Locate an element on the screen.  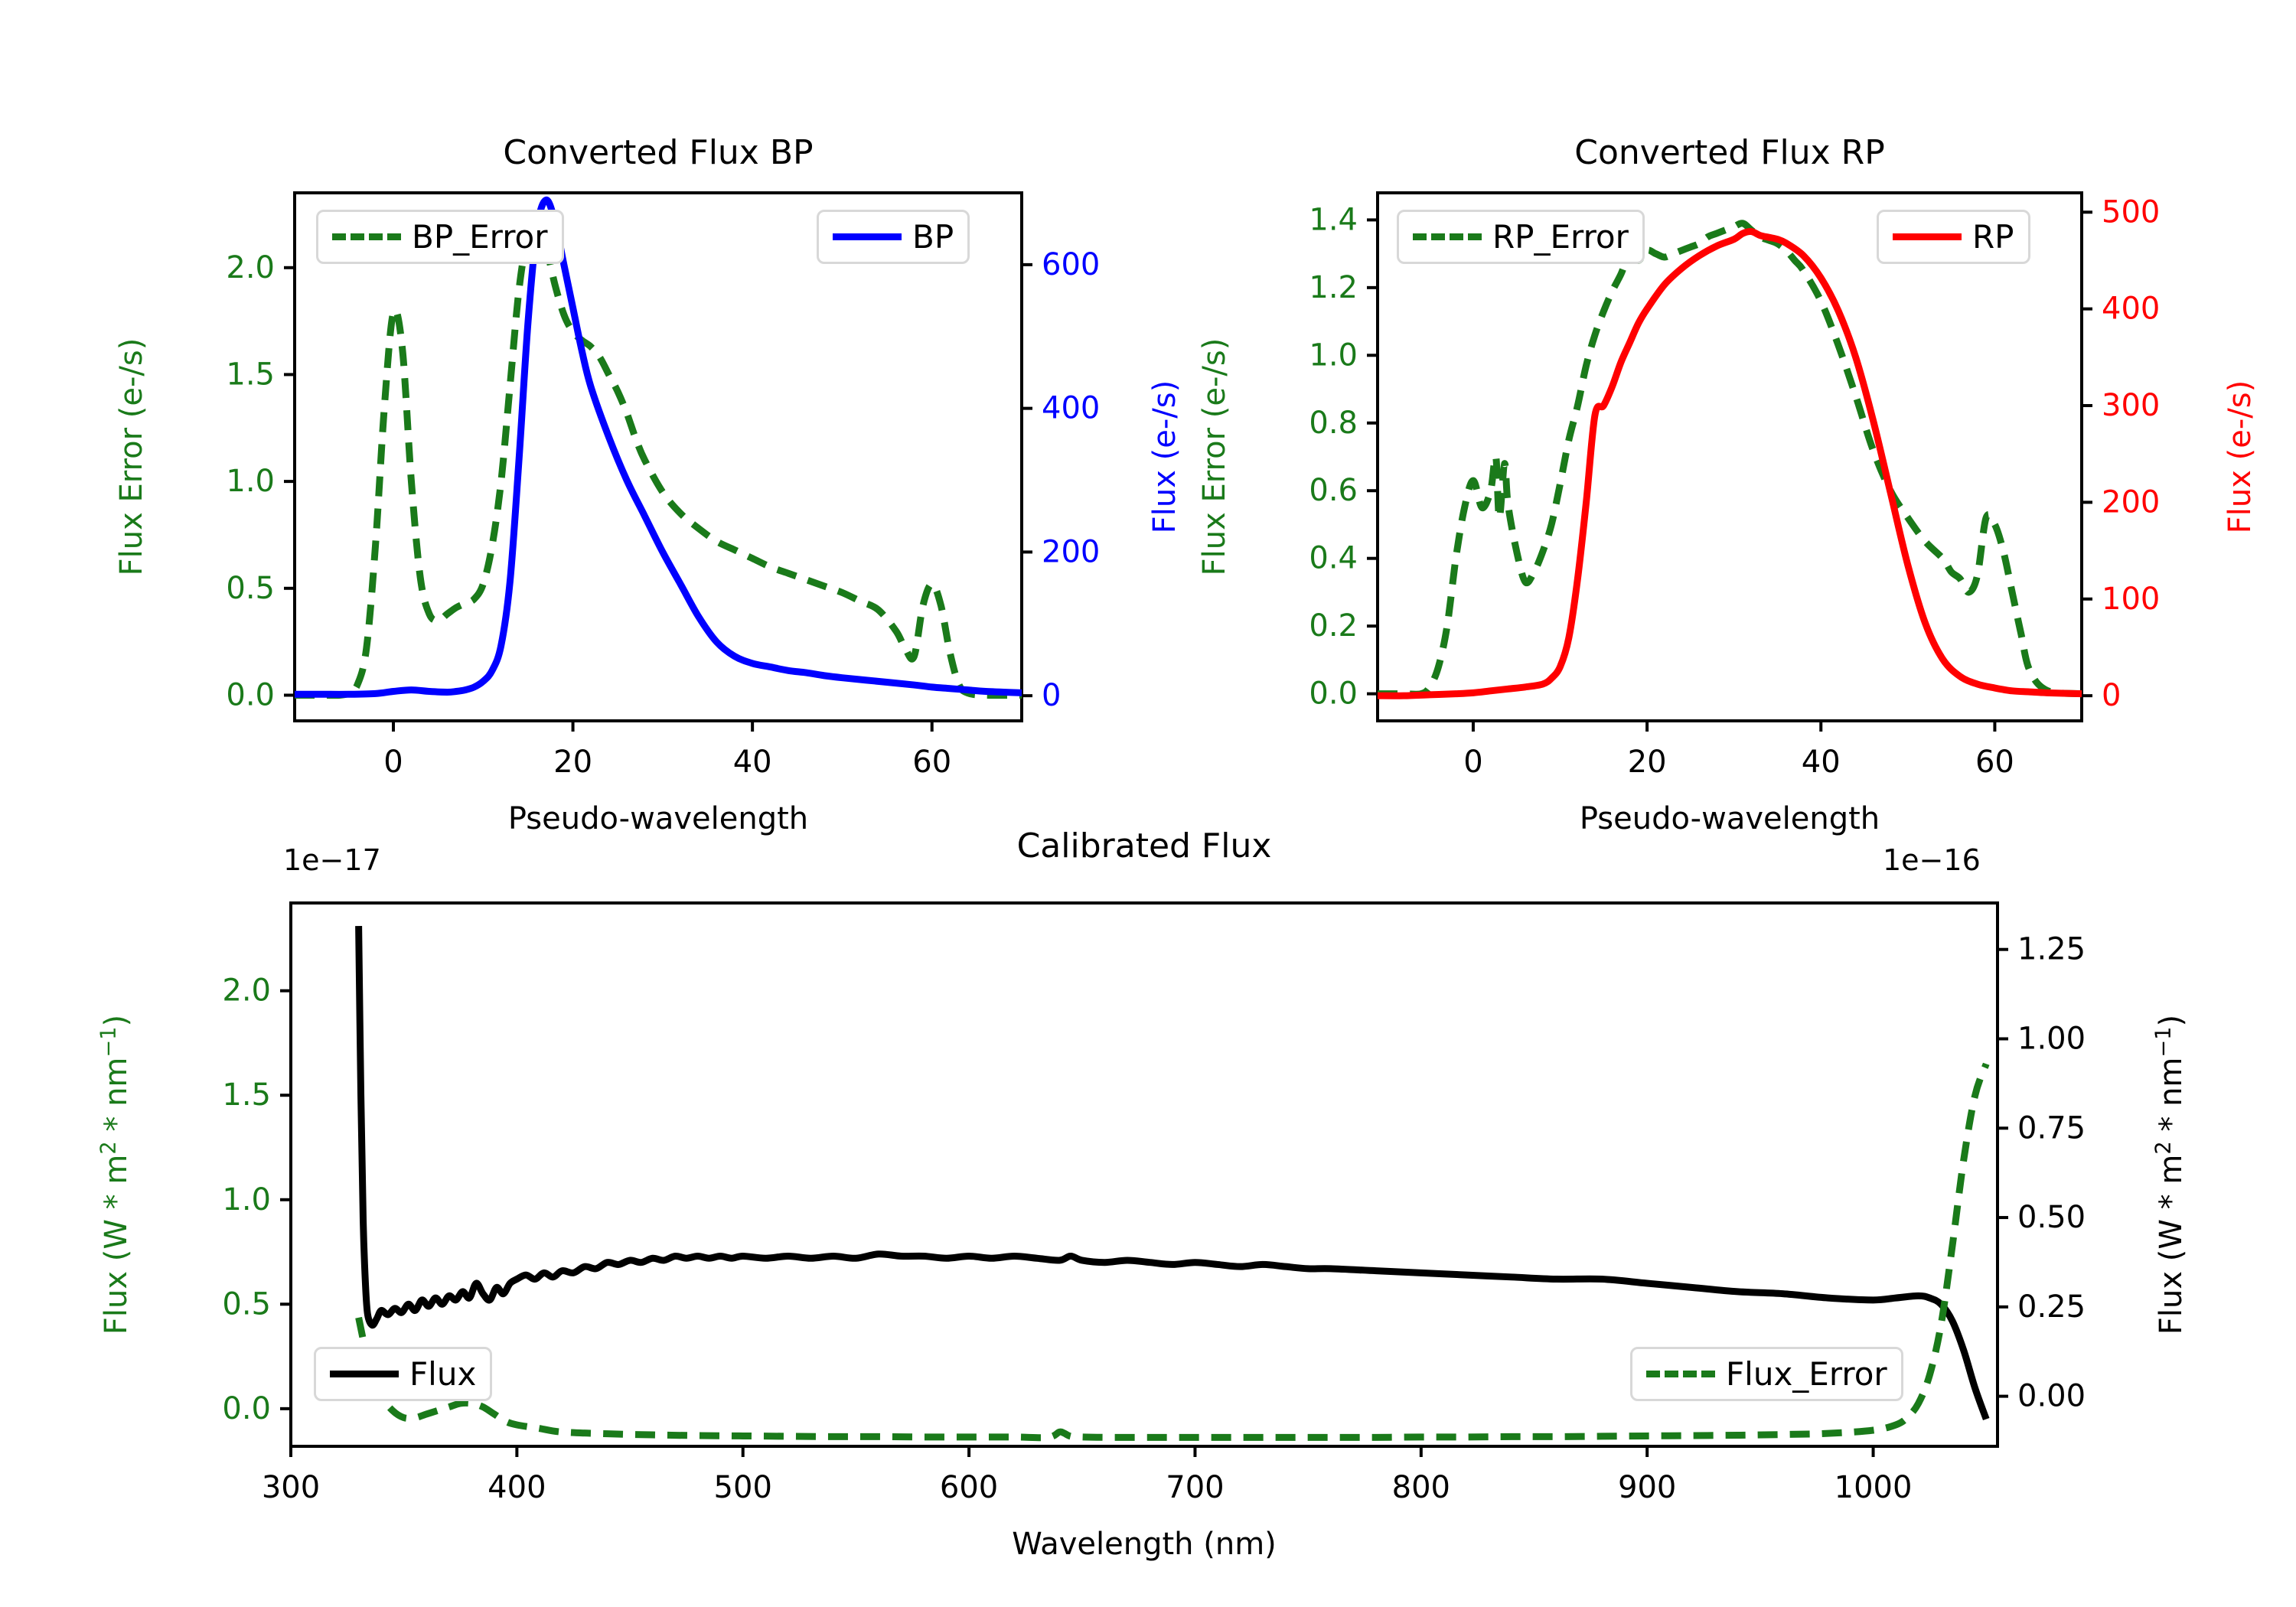
svg-text: 0.6 is located at coordinates (1333, 491).